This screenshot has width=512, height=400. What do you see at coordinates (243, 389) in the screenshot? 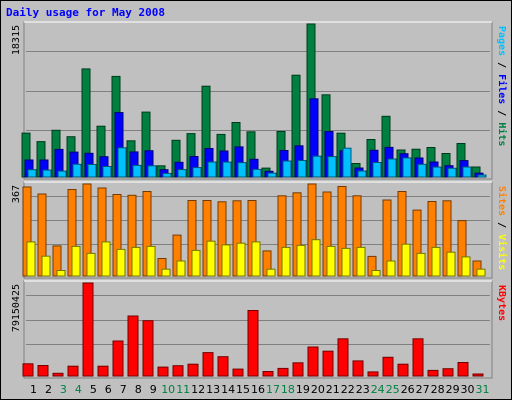
I see `x-tick-label: 15` at bounding box center [243, 389].